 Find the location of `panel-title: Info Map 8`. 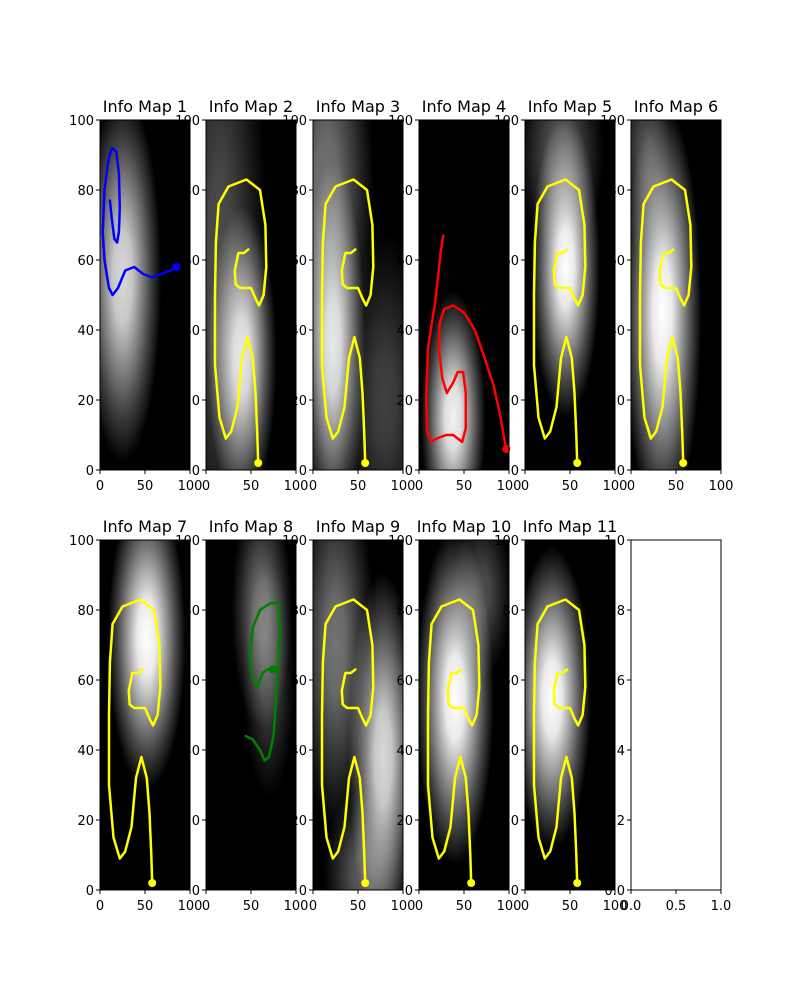

panel-title: Info Map 8 is located at coordinates (251, 526).